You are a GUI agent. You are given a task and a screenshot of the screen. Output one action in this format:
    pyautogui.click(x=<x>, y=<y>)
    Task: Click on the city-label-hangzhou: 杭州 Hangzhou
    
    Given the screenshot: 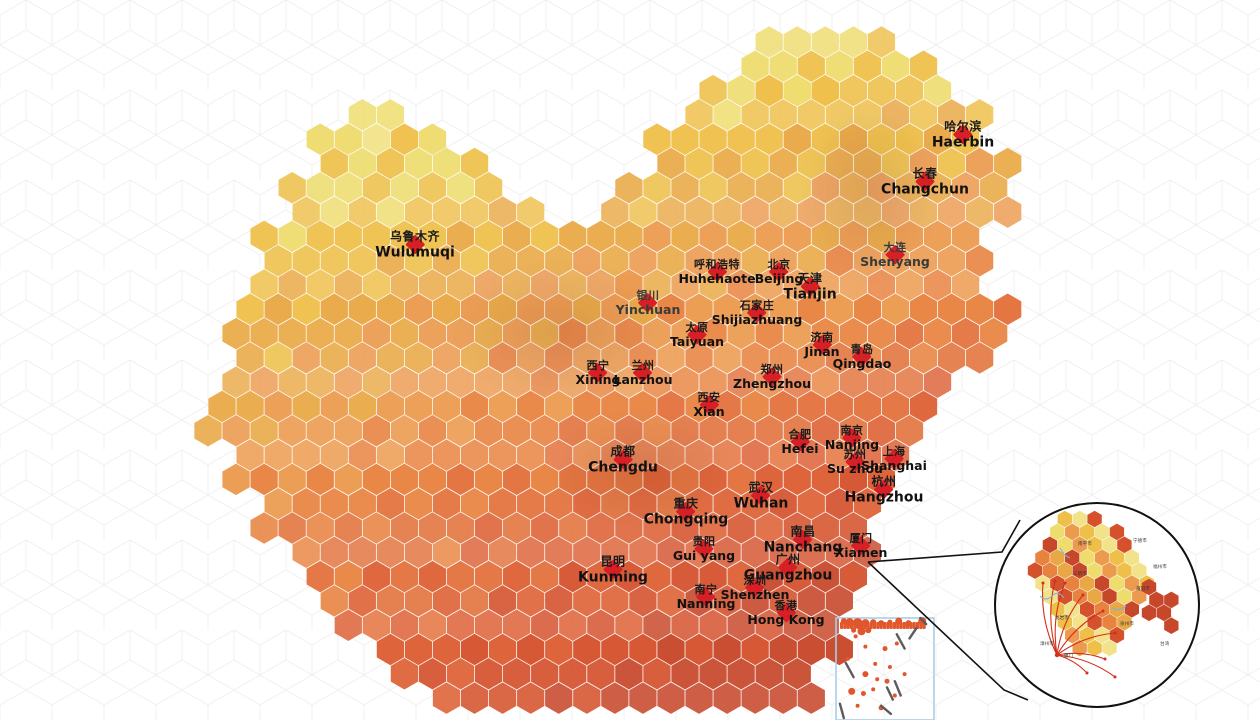 What is the action you would take?
    pyautogui.click(x=884, y=490)
    